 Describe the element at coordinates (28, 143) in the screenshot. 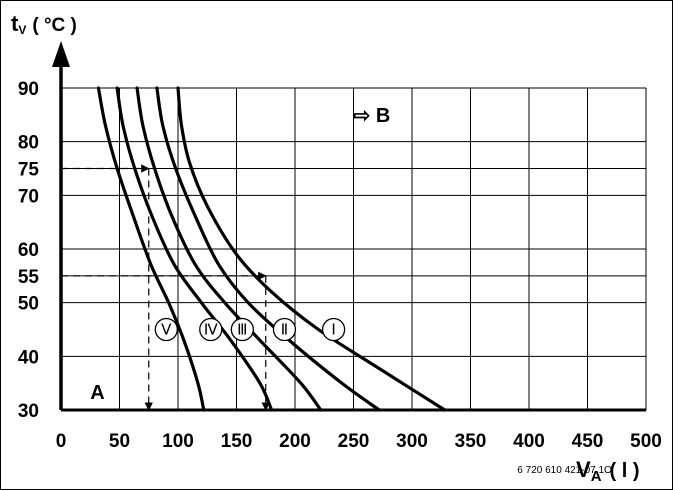

I see `y-tick-label: 80` at that location.